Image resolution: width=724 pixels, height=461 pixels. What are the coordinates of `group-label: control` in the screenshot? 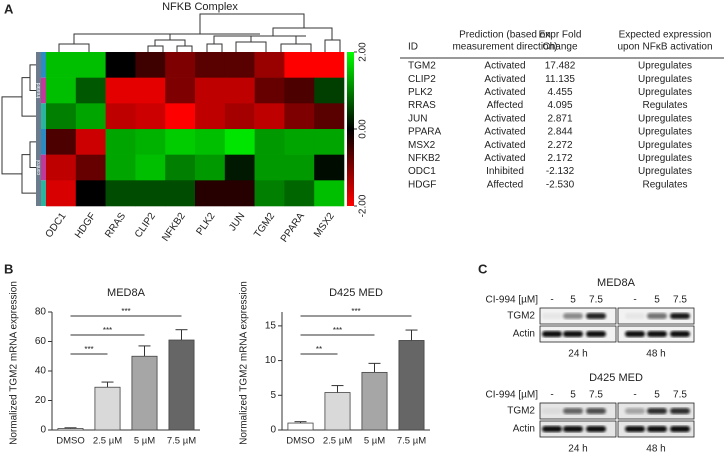 It's located at (39, 167).